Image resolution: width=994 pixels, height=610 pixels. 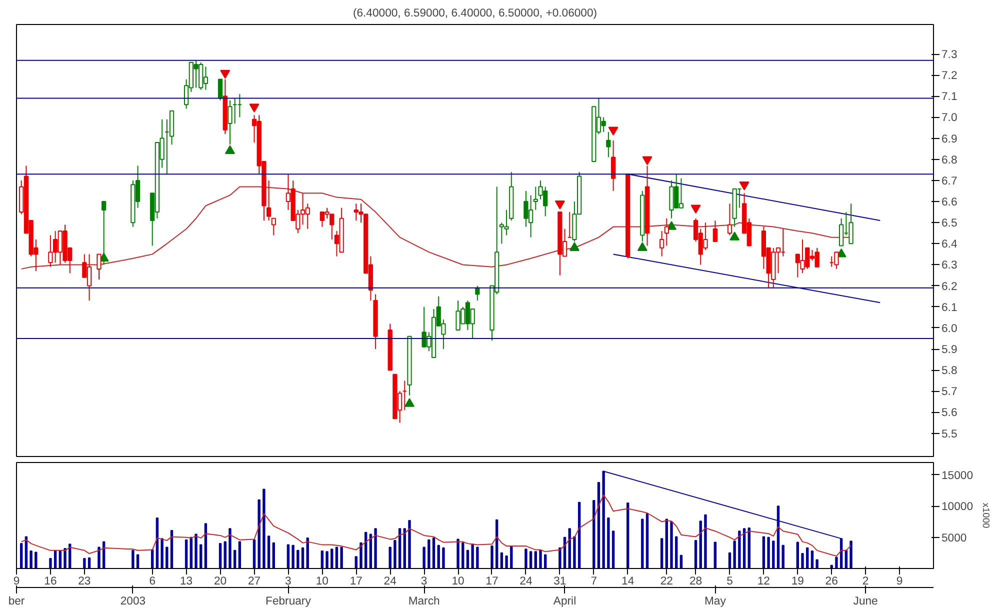 I want to click on y-tick-label: 6.0, so click(x=950, y=328).